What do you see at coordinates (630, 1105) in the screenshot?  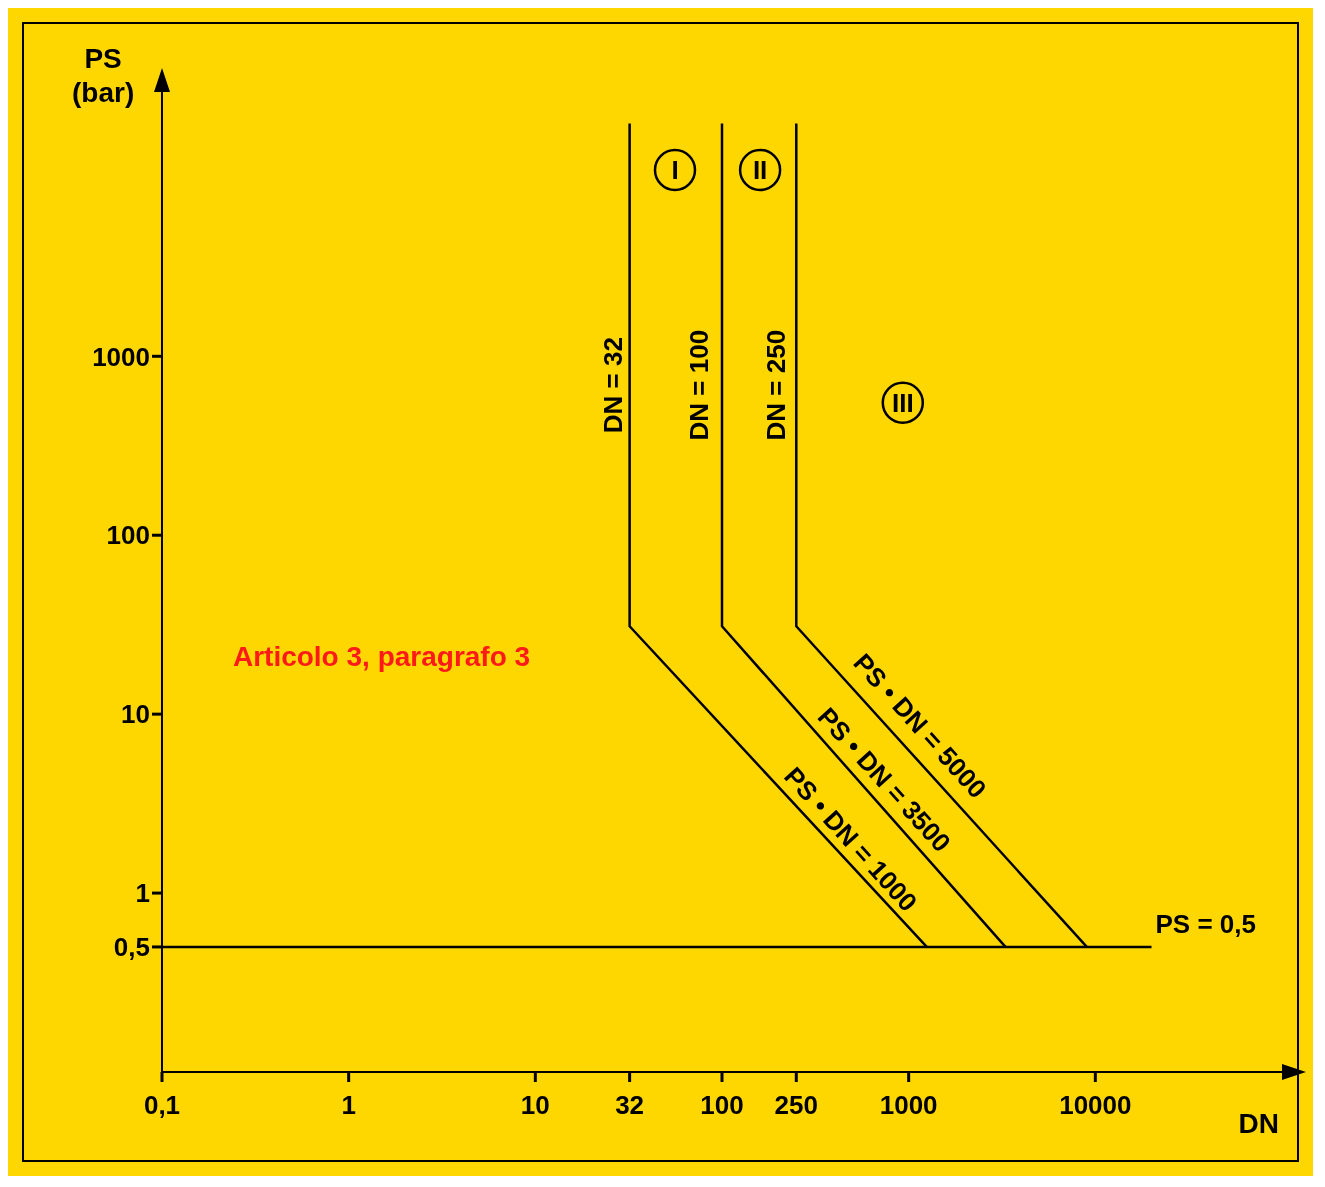 I see `x-tick-label: 32` at bounding box center [630, 1105].